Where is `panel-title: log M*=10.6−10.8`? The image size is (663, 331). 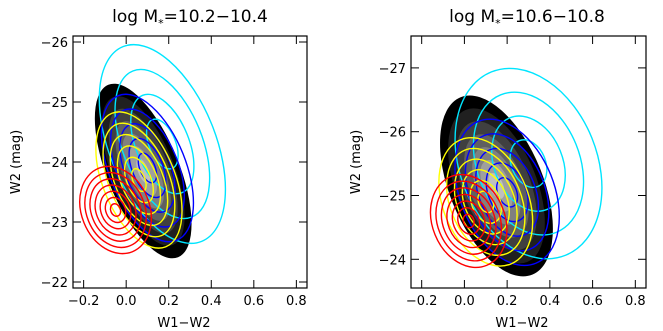 panel-title: log M*=10.6−10.8 is located at coordinates (527, 18).